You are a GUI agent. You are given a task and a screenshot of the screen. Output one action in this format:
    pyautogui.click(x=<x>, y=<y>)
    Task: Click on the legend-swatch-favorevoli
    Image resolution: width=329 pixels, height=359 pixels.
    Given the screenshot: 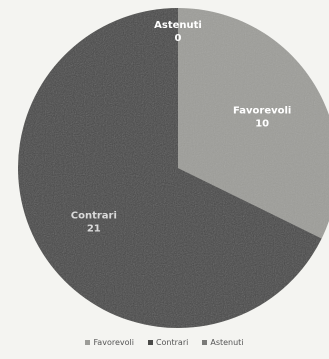 What is the action you would take?
    pyautogui.click(x=87, y=342)
    